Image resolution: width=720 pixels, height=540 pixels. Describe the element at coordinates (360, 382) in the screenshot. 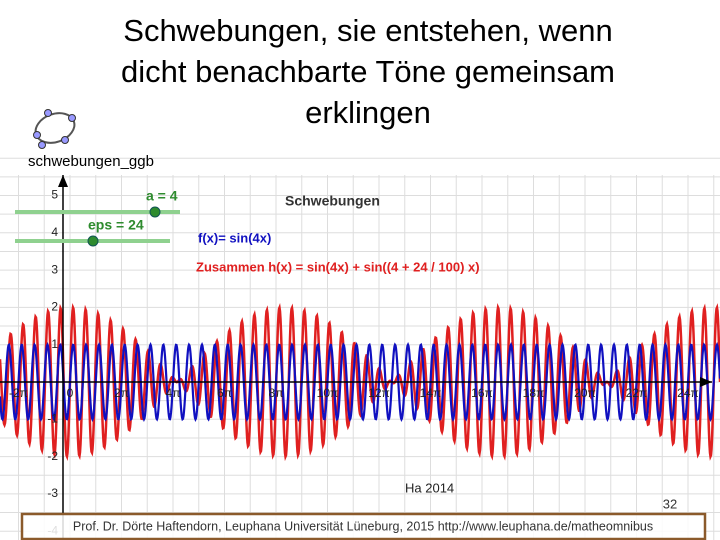

I see `f-curve` at that location.